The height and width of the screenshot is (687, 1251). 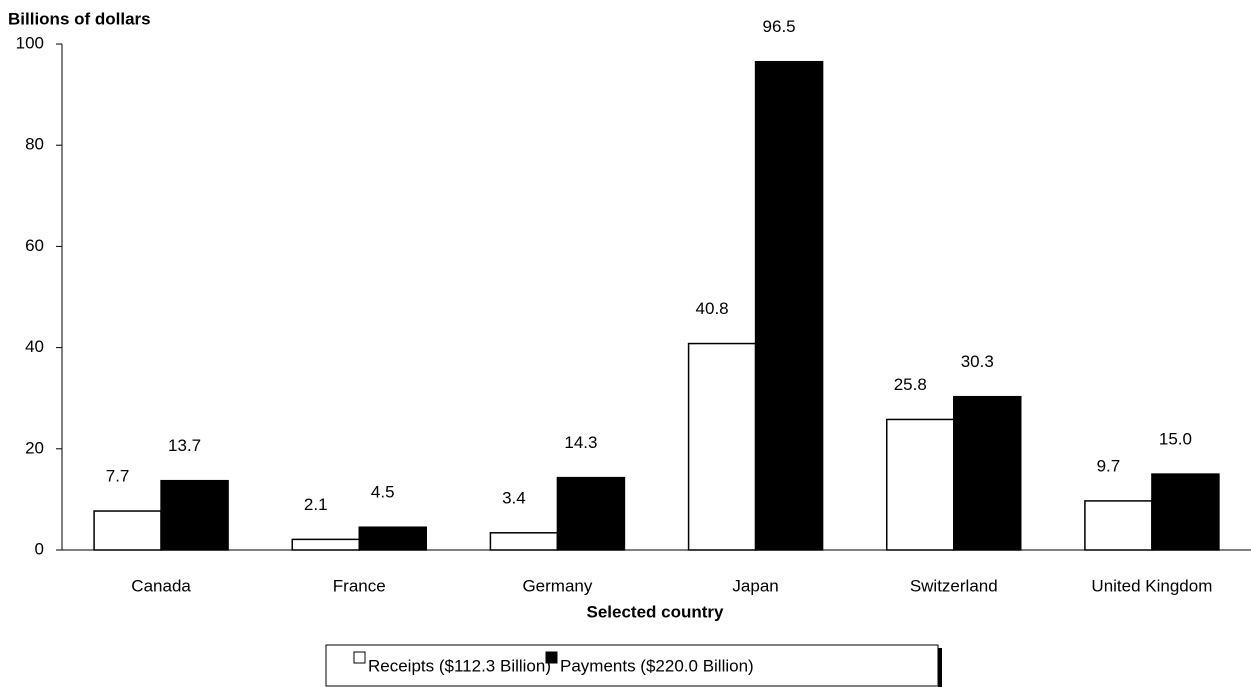 What do you see at coordinates (383, 492) in the screenshot?
I see `value-label: 4.5` at bounding box center [383, 492].